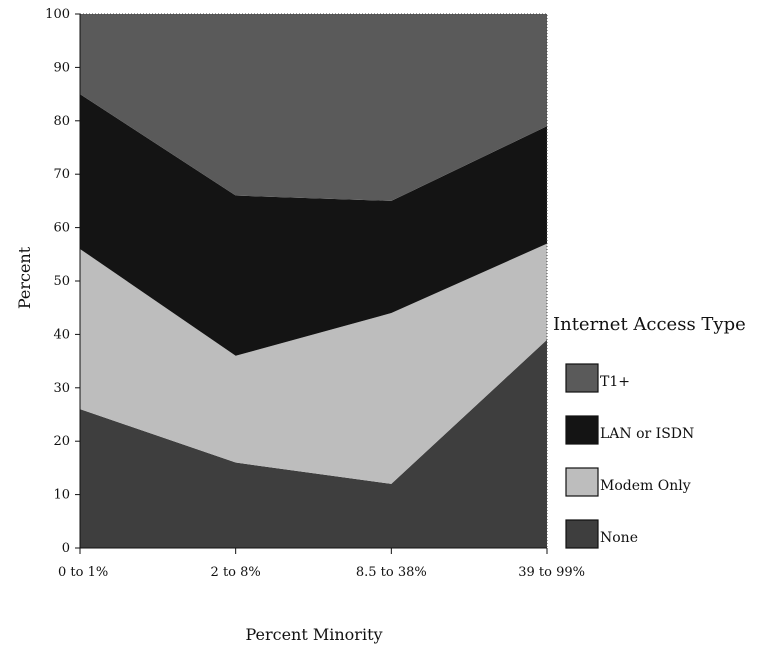 This screenshot has width=775, height=648. What do you see at coordinates (57, 14) in the screenshot?
I see `y-tick-label: 100` at bounding box center [57, 14].